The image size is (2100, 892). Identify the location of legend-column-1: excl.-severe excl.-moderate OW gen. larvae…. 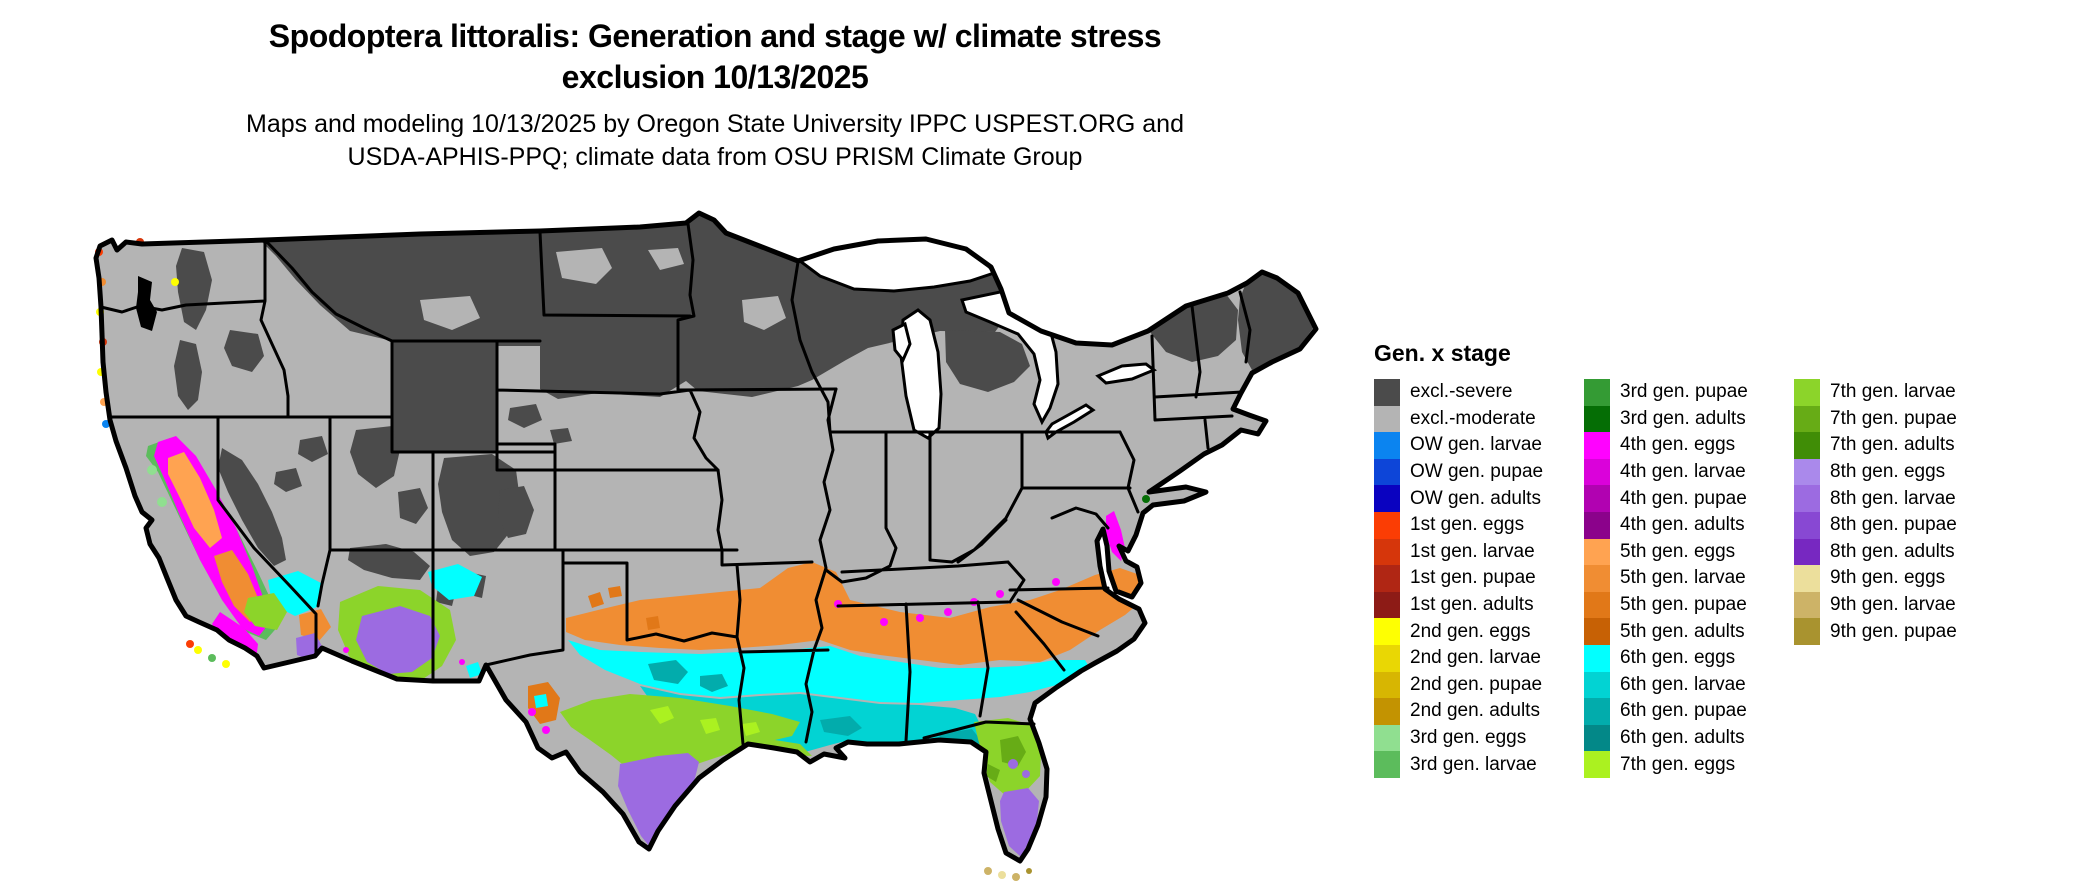
(1479, 578).